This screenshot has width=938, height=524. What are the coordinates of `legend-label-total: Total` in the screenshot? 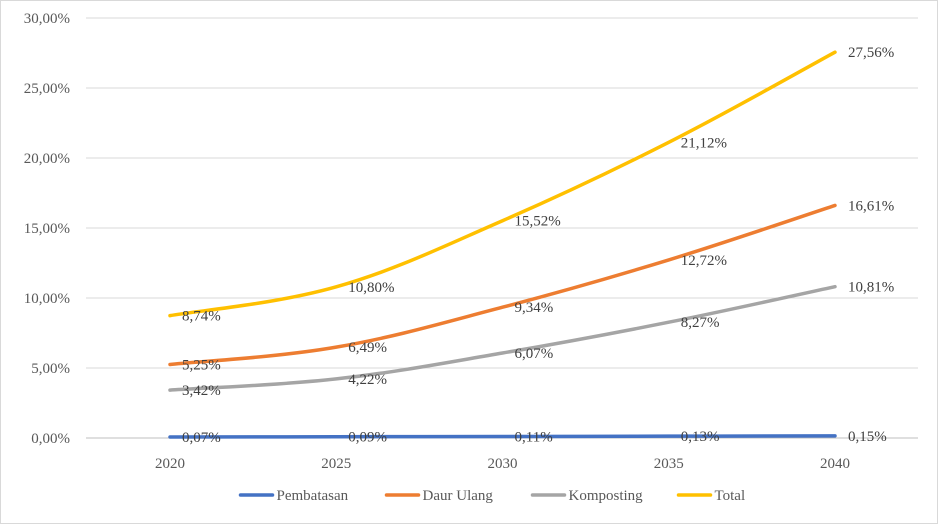 It's located at (730, 496).